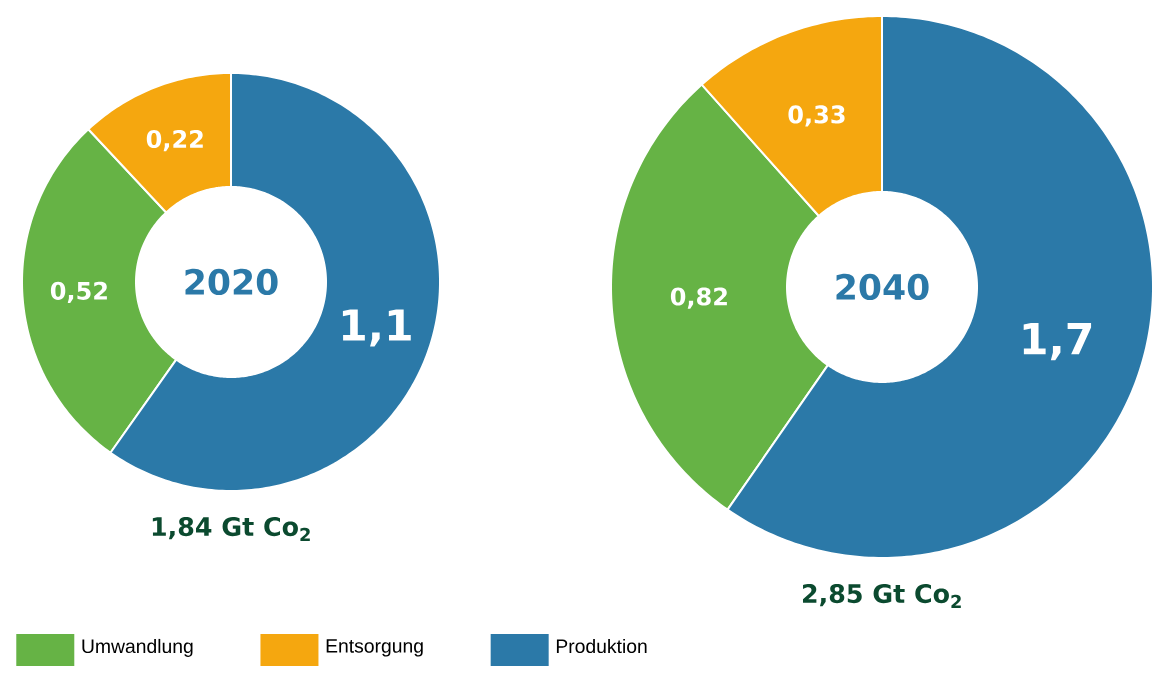  What do you see at coordinates (882, 287) in the screenshot?
I see `text: 2040` at bounding box center [882, 287].